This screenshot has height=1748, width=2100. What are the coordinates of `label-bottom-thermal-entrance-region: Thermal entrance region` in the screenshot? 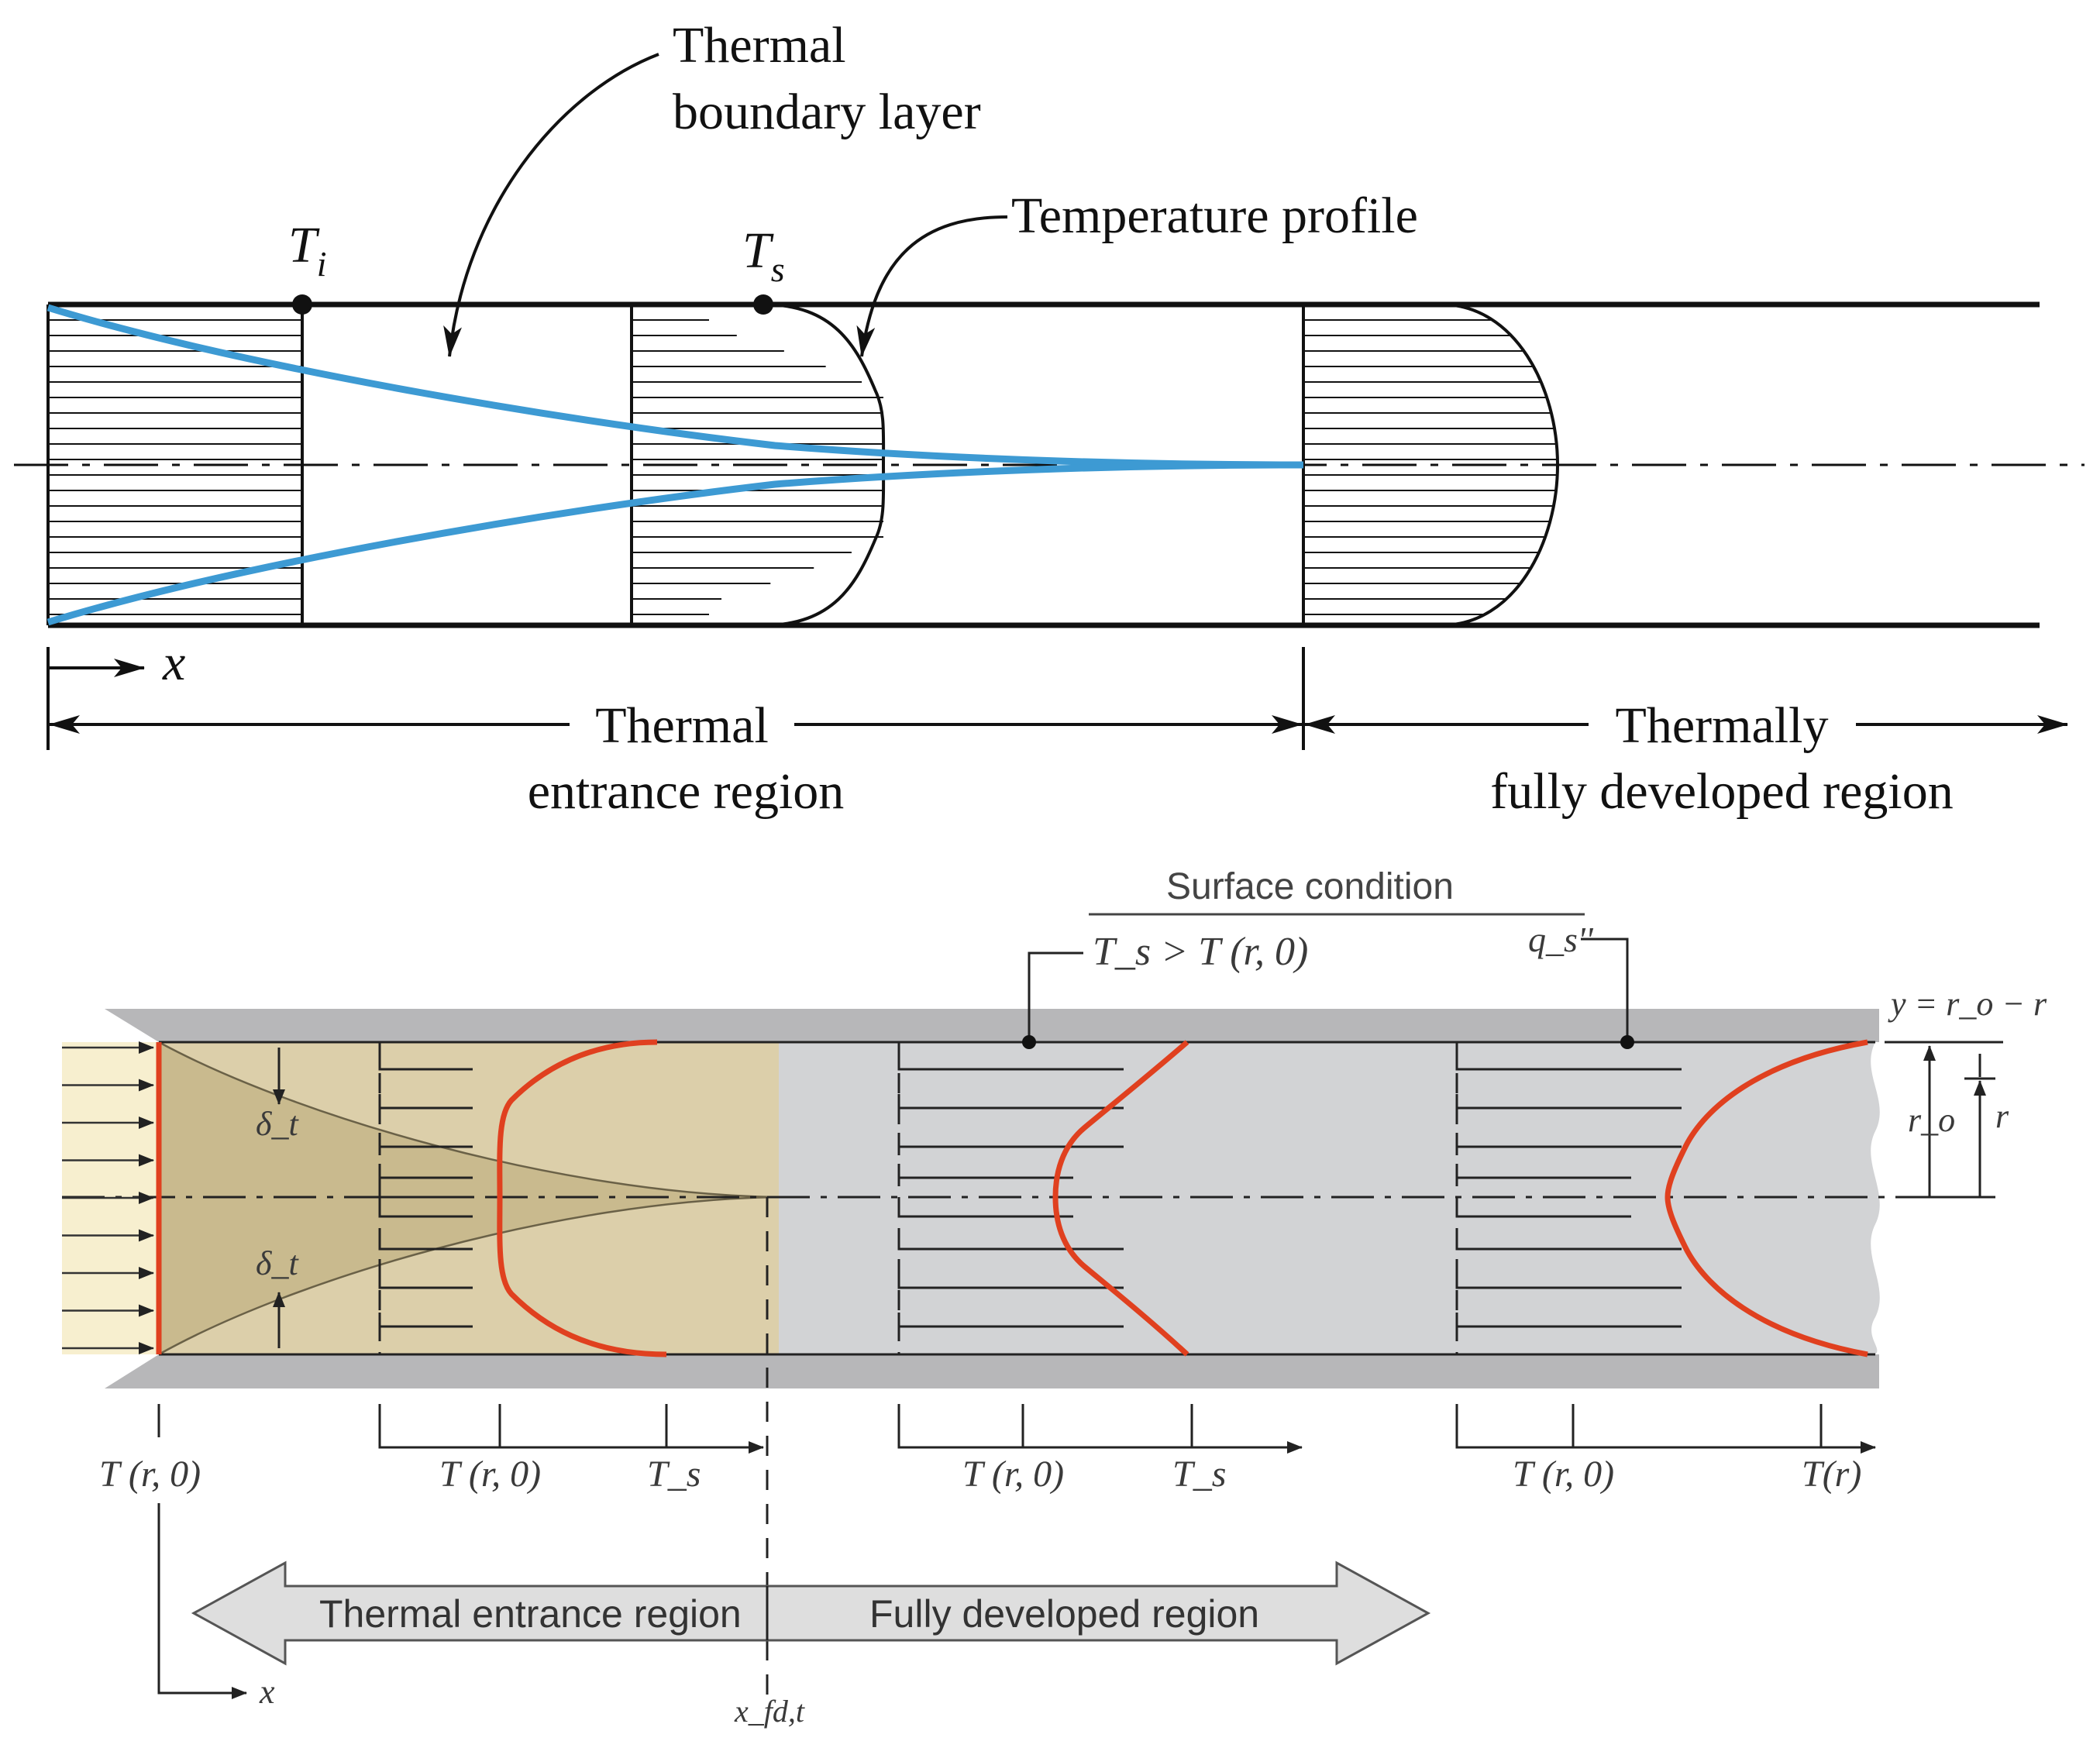 It's located at (531, 1614).